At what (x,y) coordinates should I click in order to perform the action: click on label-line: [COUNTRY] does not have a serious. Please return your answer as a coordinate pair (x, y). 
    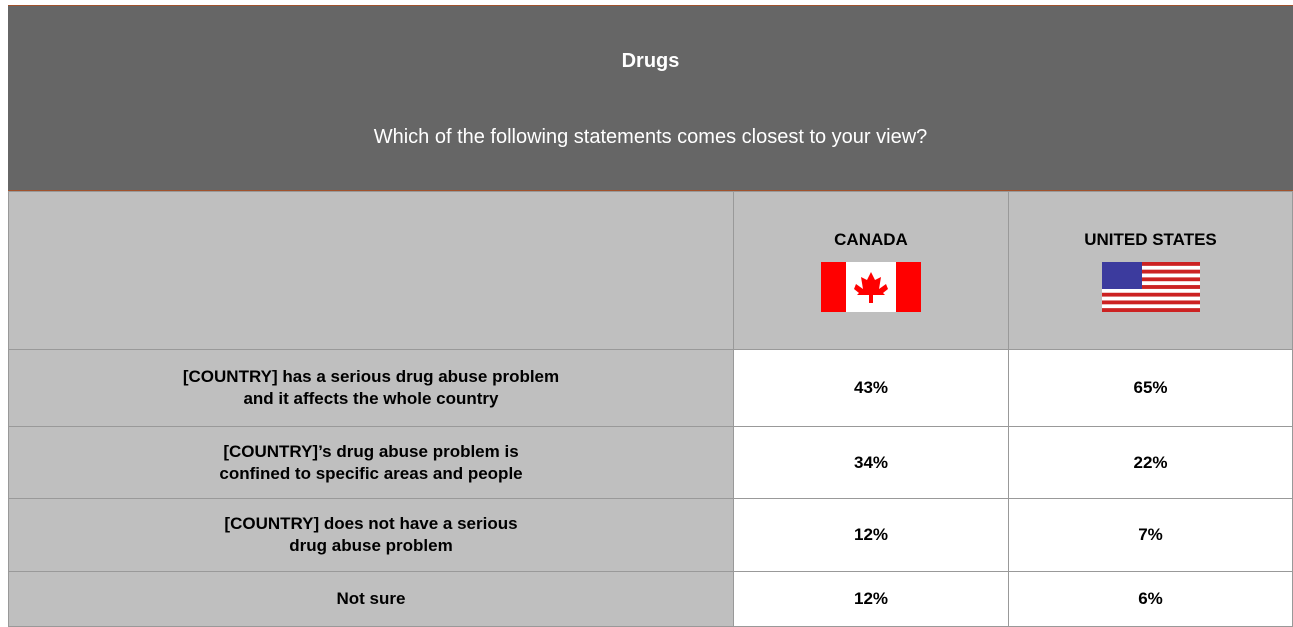
    Looking at the image, I should click on (371, 523).